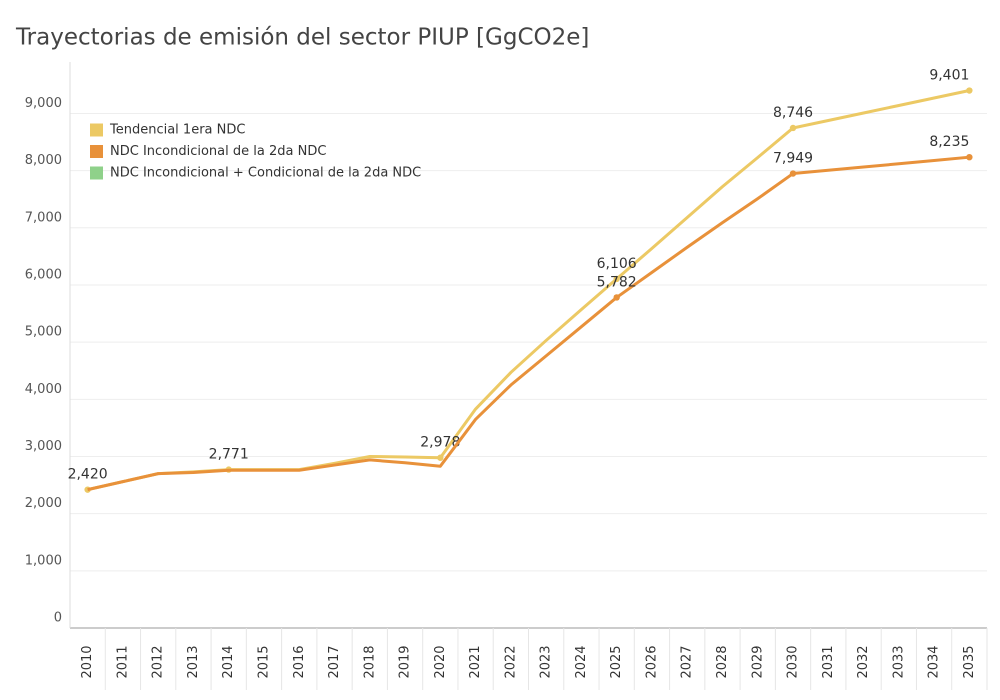  I want to click on x-tick-label: 2019, so click(405, 661).